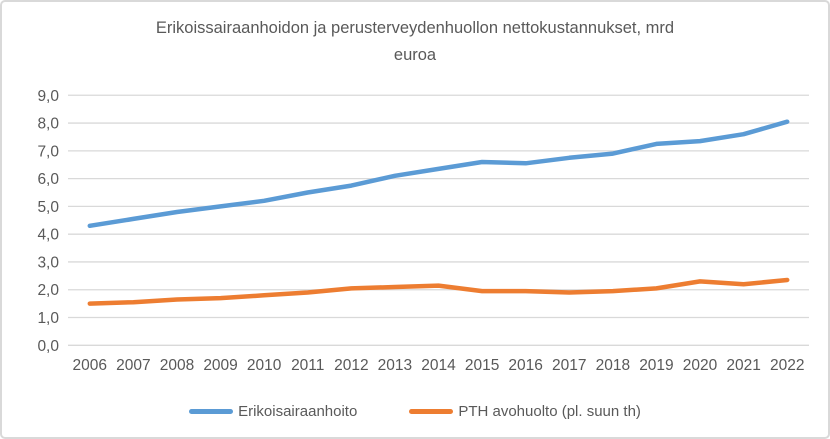 Image resolution: width=830 pixels, height=439 pixels. What do you see at coordinates (395, 365) in the screenshot?
I see `x-tick-label: 2013` at bounding box center [395, 365].